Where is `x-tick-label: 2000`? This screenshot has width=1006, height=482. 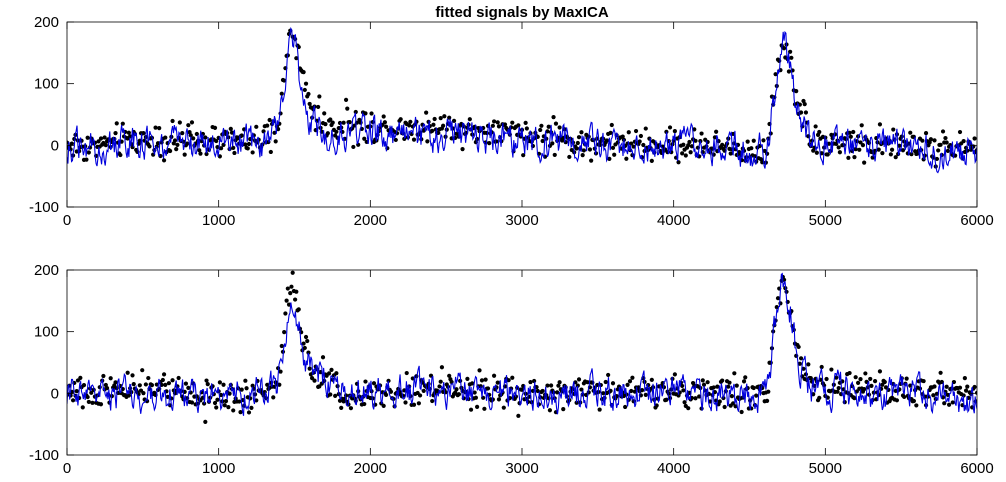
x-tick-label: 2000 is located at coordinates (370, 220).